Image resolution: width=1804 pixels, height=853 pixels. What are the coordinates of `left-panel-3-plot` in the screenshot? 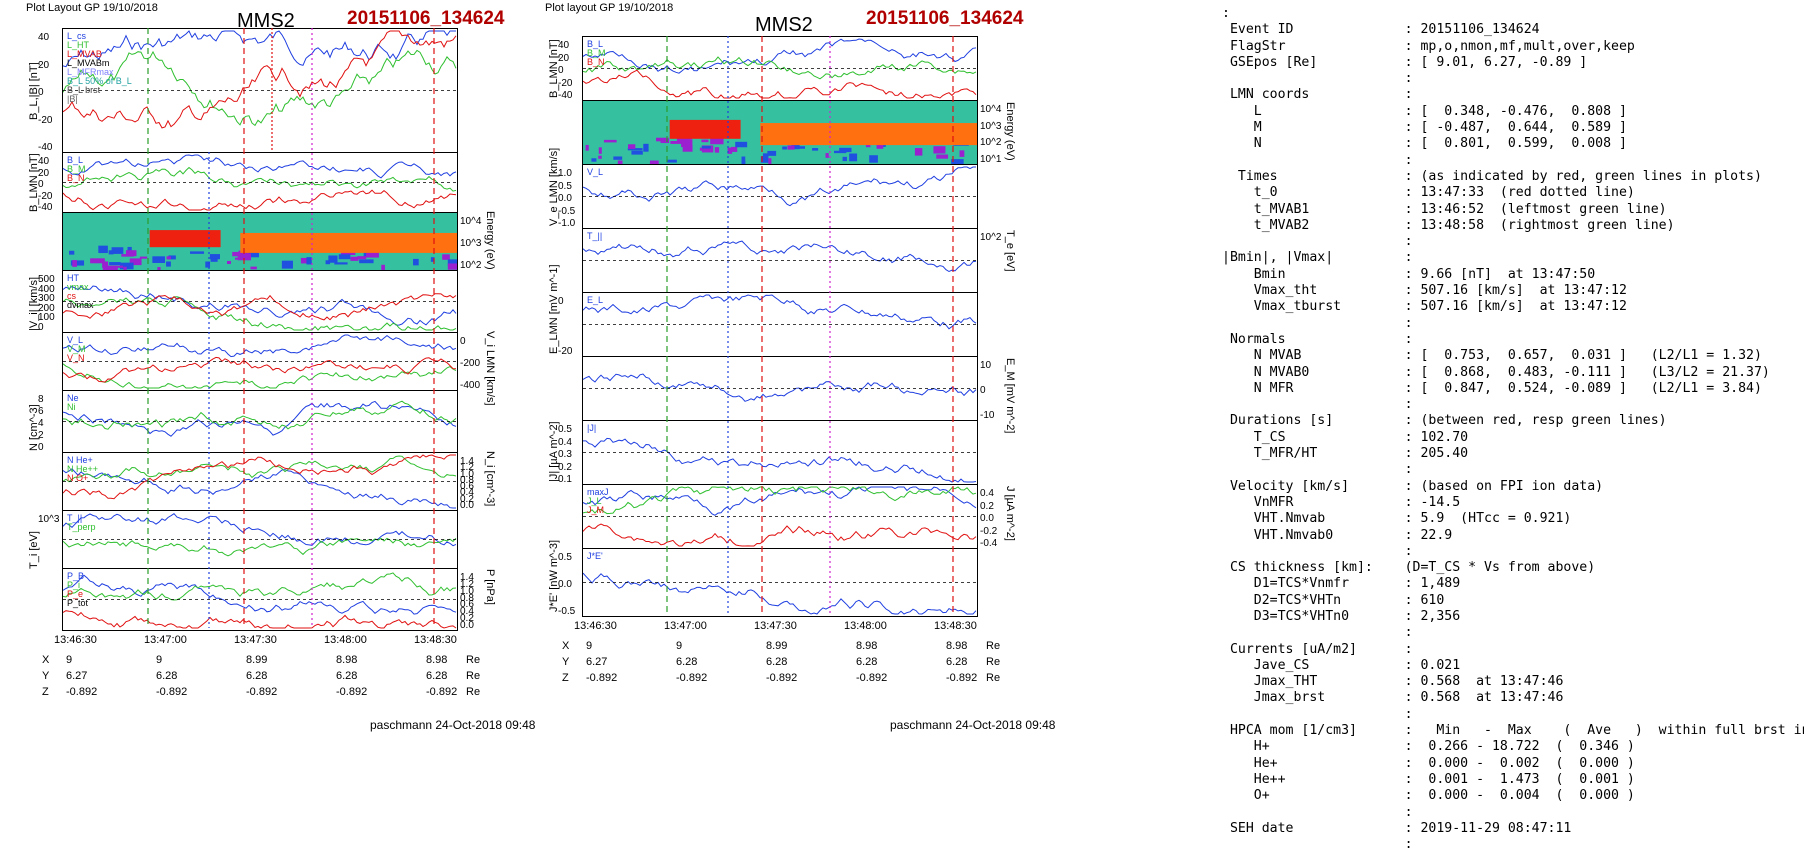 It's located at (260, 308).